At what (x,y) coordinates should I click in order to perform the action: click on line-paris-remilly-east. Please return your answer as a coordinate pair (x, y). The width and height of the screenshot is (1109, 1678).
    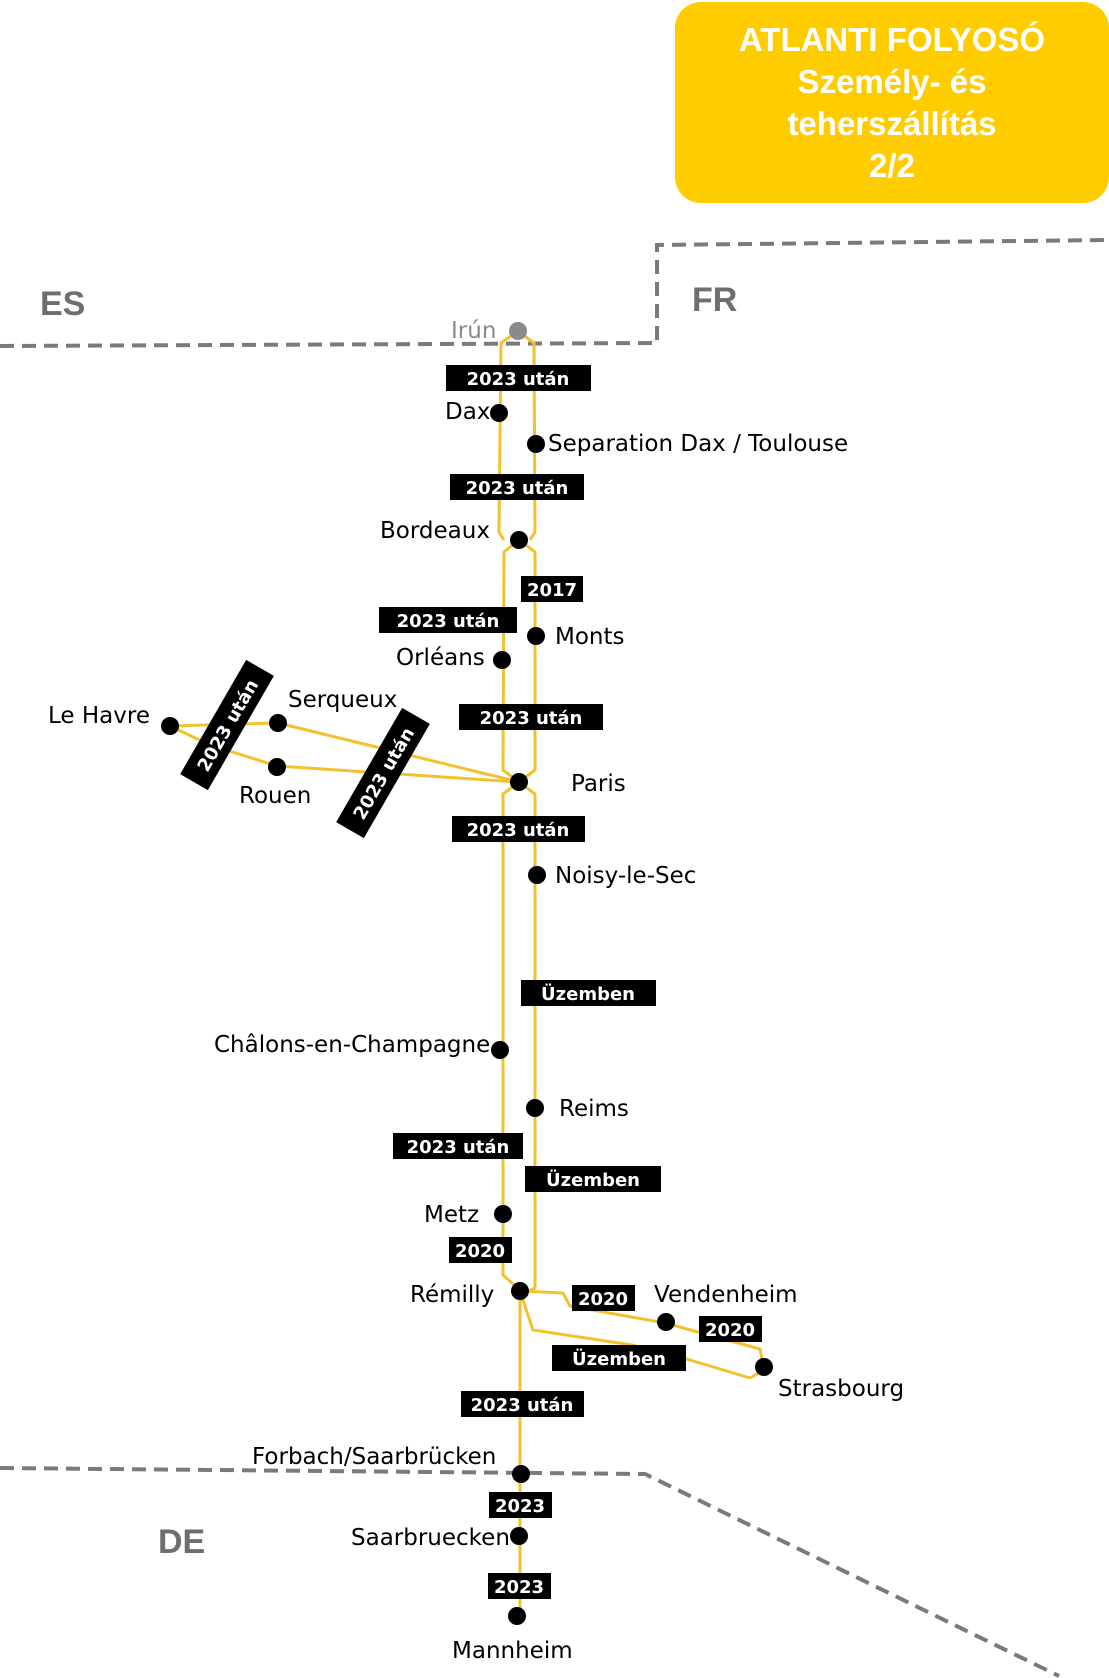
    Looking at the image, I should click on (527, 1038).